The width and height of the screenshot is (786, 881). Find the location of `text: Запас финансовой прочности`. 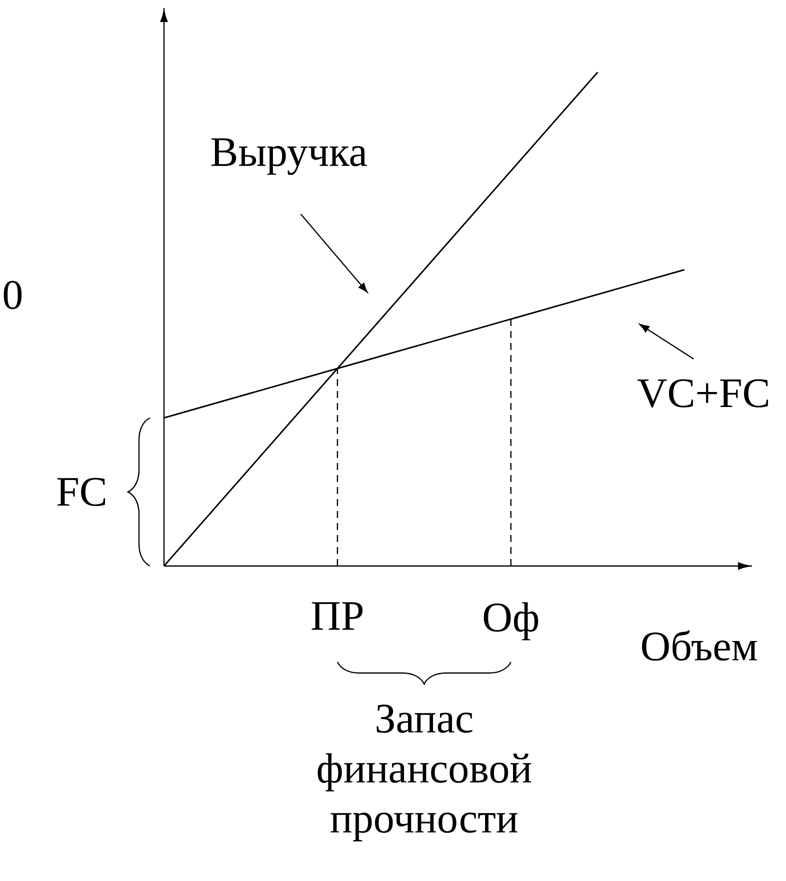

text: Запас финансовой прочности is located at coordinates (425, 773).